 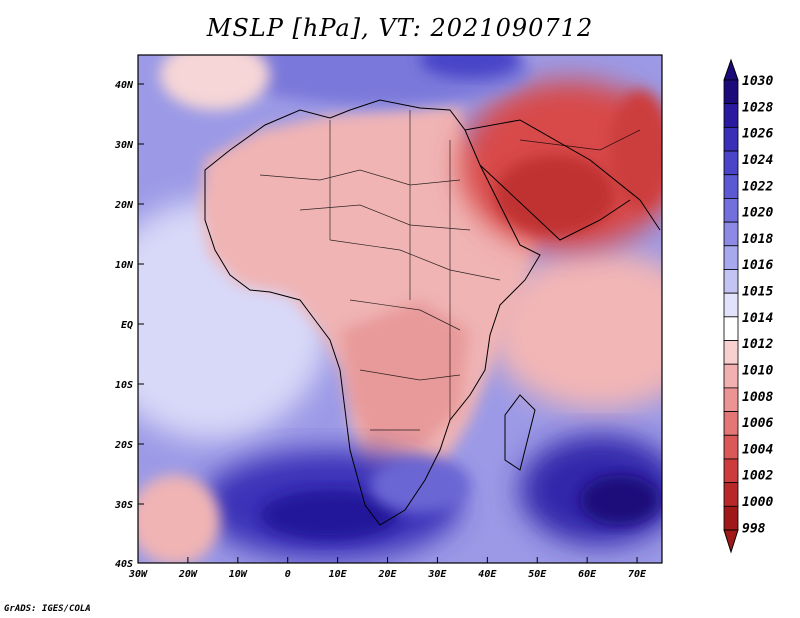 I want to click on x-tick-label: 60E, so click(x=587, y=574).